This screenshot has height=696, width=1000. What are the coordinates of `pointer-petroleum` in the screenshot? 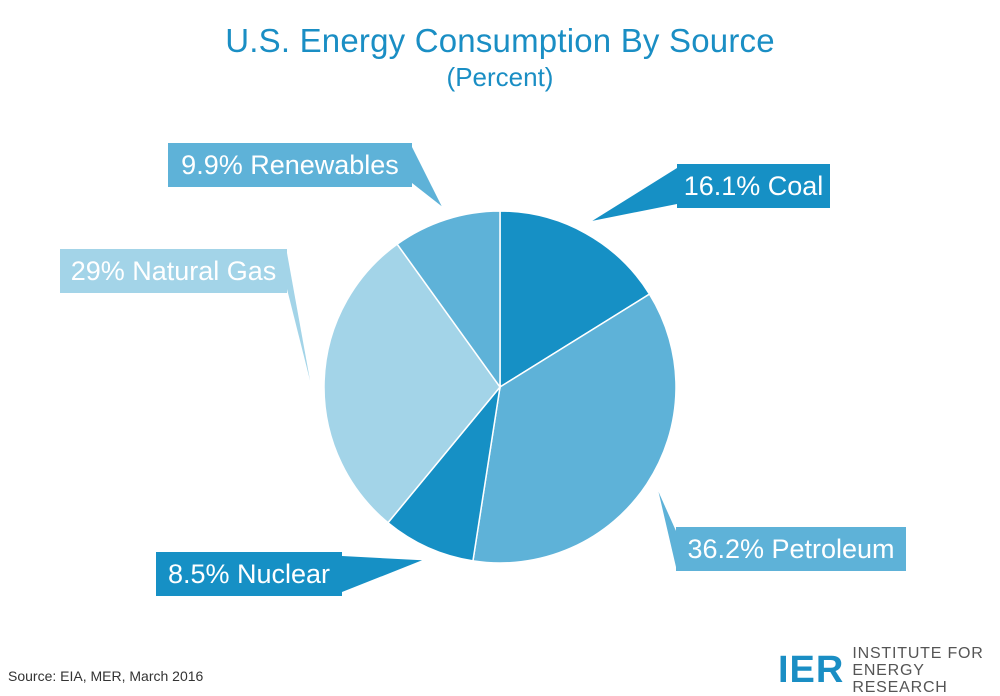 It's located at (667, 529).